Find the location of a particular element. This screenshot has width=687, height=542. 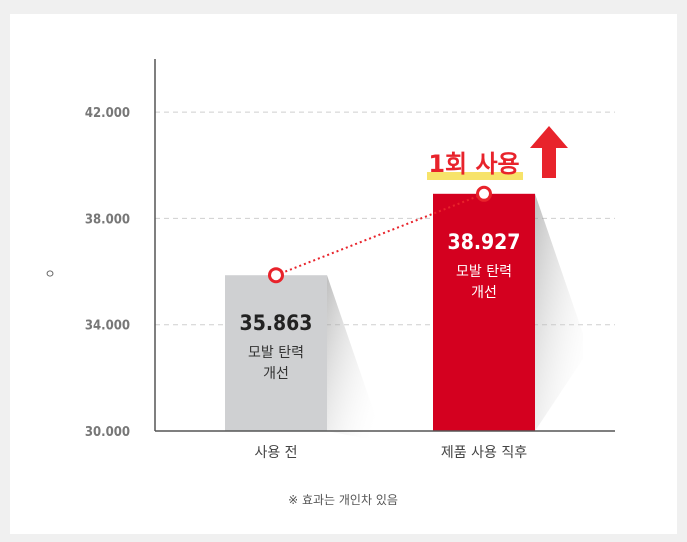

x-tick-label: 제품 사용 직후 is located at coordinates (484, 453).